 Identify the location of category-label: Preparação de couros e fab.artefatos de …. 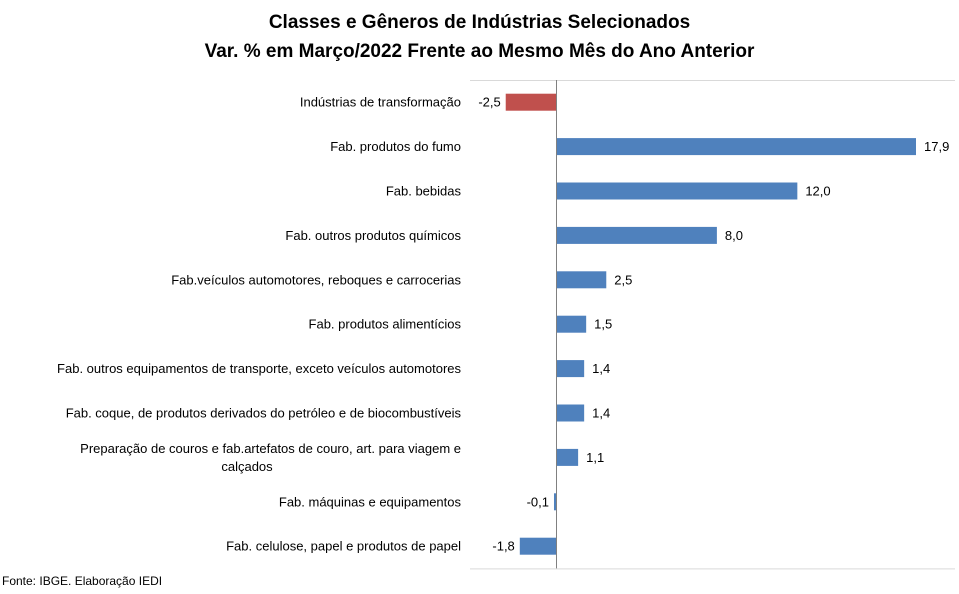
(270, 448).